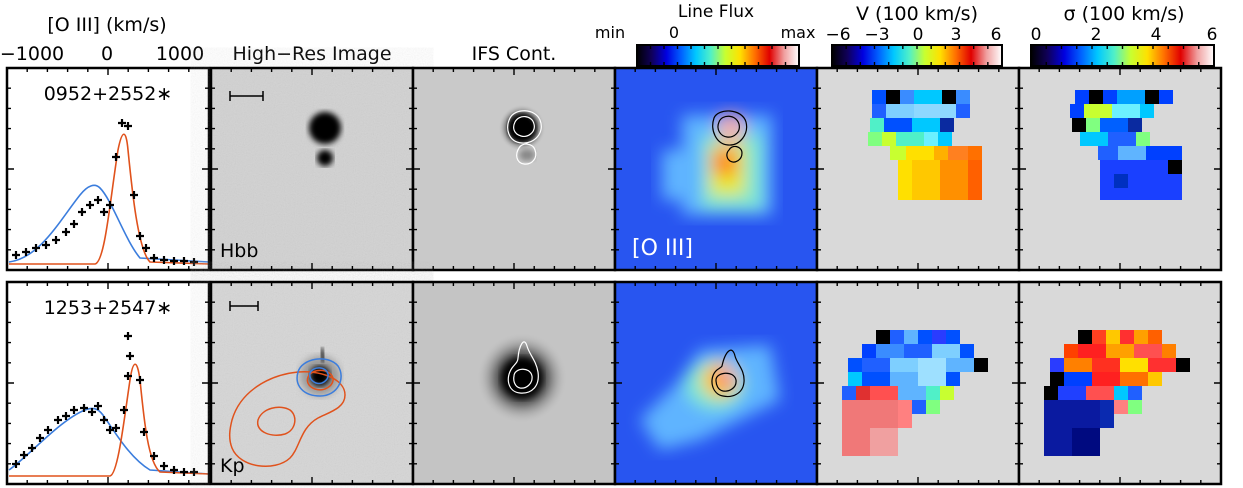 The image size is (1243, 488). I want to click on sigma-tick-label: 2, so click(1096, 35).